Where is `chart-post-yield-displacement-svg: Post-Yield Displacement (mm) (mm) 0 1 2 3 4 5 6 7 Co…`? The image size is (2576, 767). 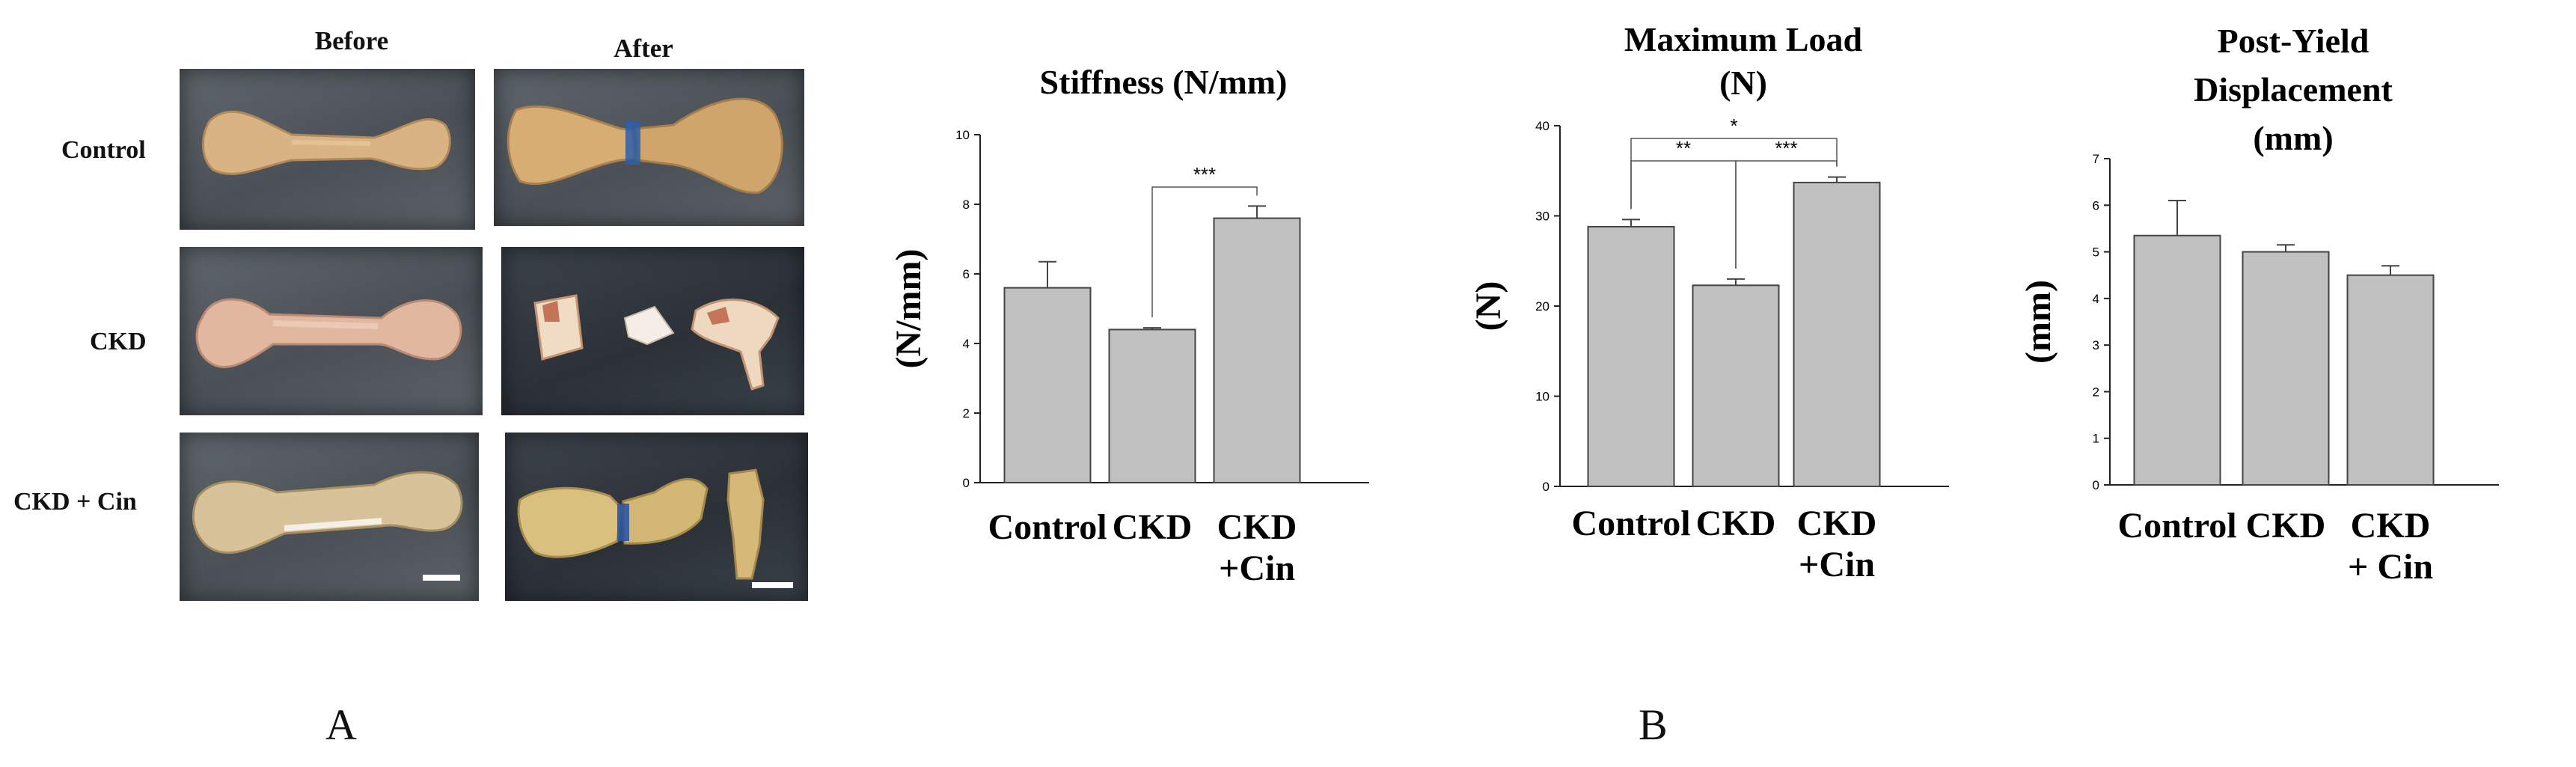 chart-post-yield-displacement-svg: Post-Yield Displacement (mm) (mm) 0 1 2 3 4 5 6 7 Co… is located at coordinates (2259, 304).